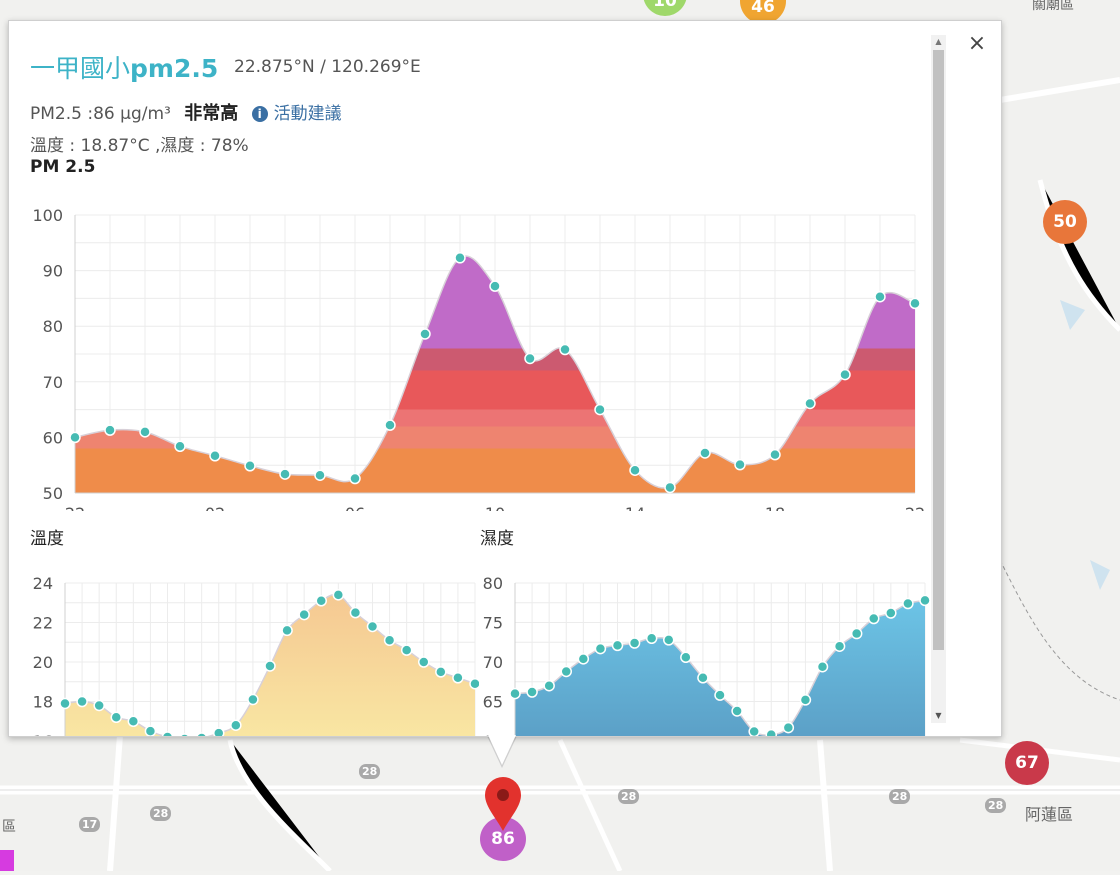  I want to click on site-name: 一甲國小, so click(80, 68).